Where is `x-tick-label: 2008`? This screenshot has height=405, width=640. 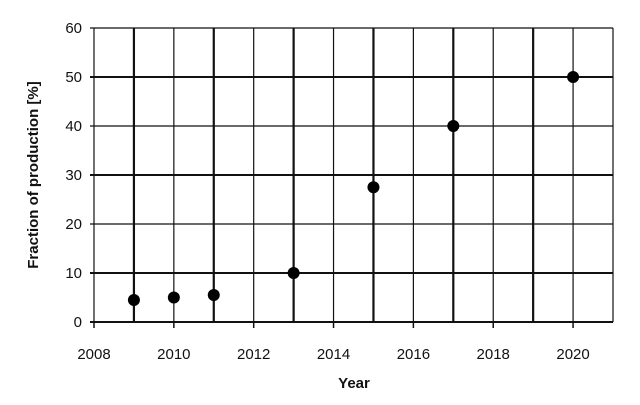
x-tick-label: 2008 is located at coordinates (93, 354).